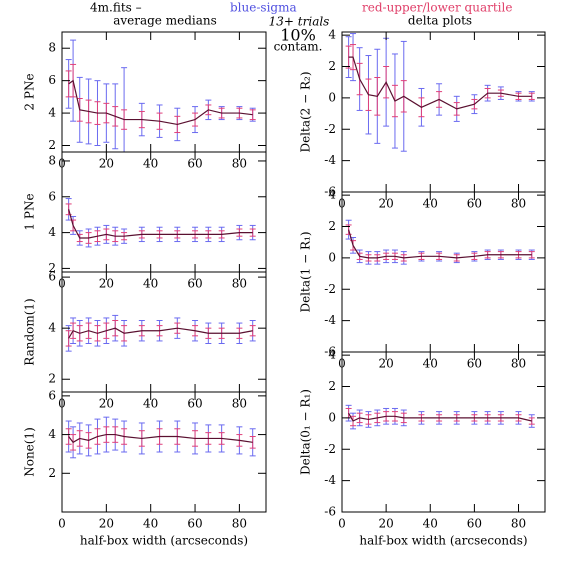  I want to click on y-axis-label: Random(1), so click(30, 331).